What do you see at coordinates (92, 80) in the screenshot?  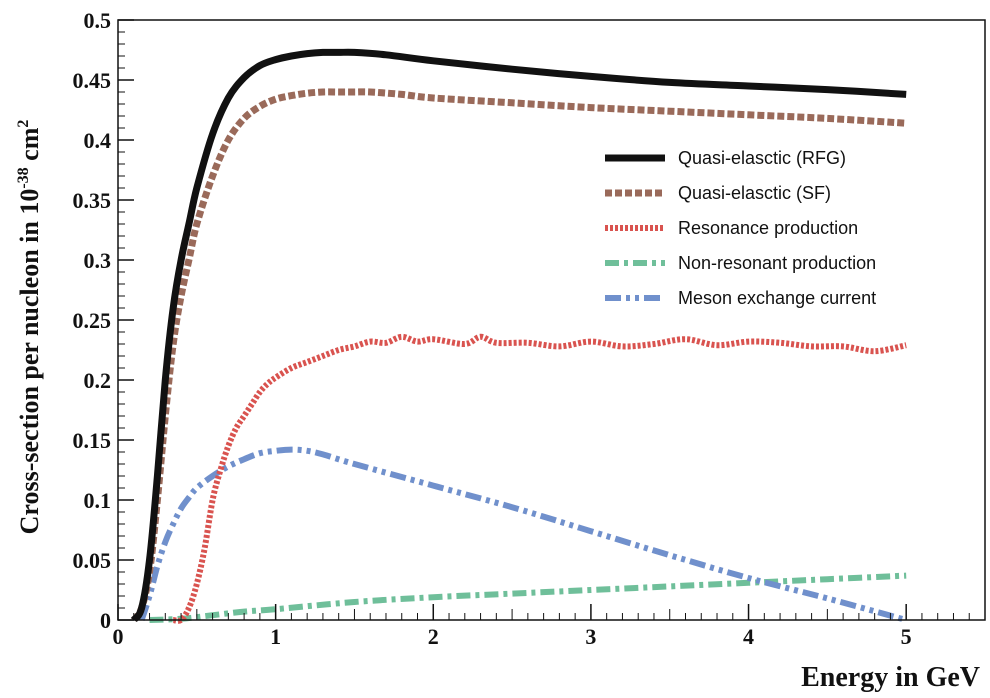 I see `y-tick-label: 0.45` at bounding box center [92, 80].